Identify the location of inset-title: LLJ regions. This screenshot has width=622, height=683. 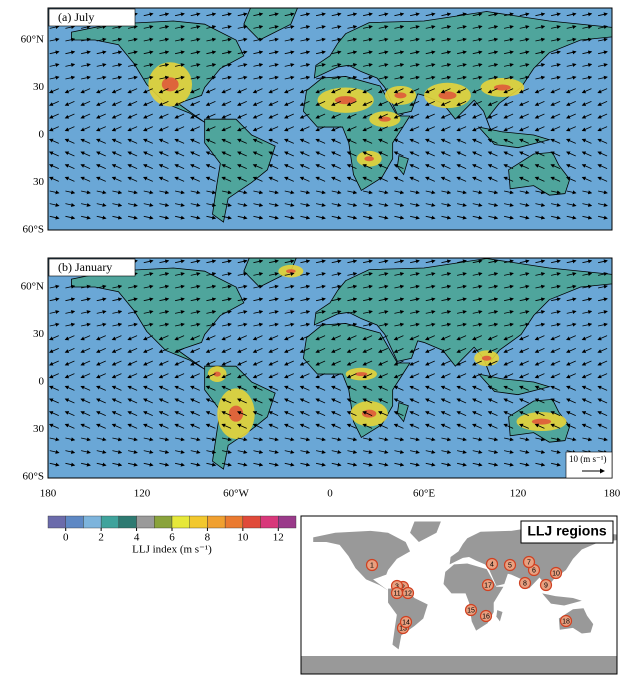
(567, 531).